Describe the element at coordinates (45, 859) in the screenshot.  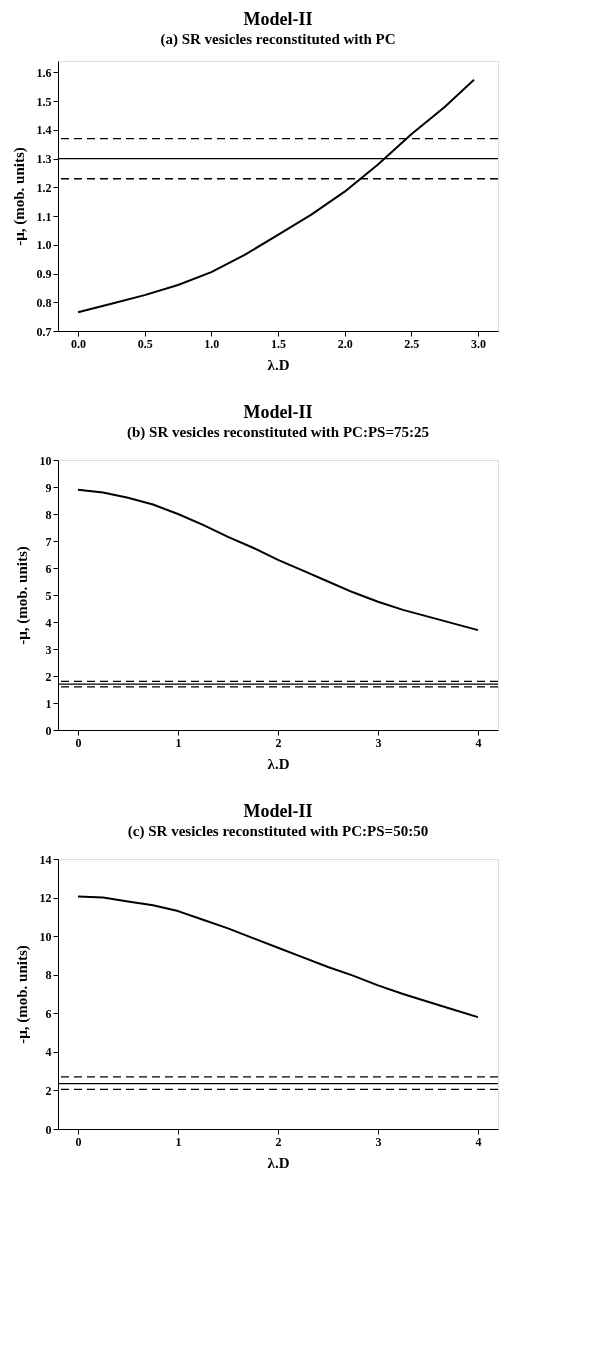
I see `y-tick-label: 14` at that location.